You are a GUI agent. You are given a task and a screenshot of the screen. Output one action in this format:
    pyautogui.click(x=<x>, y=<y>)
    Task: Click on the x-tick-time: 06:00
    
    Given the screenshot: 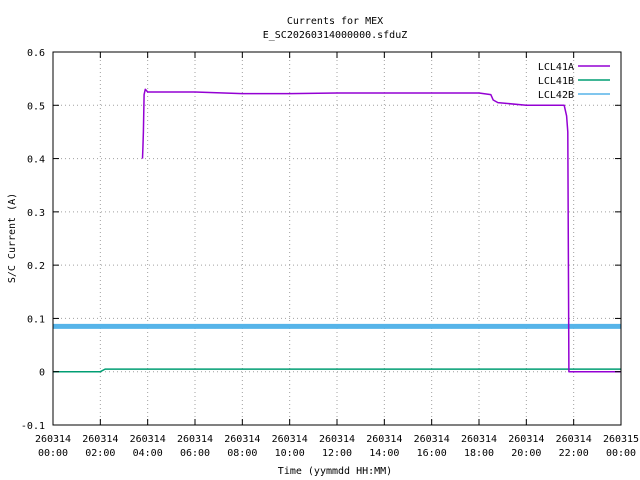 What is the action you would take?
    pyautogui.click(x=195, y=453)
    